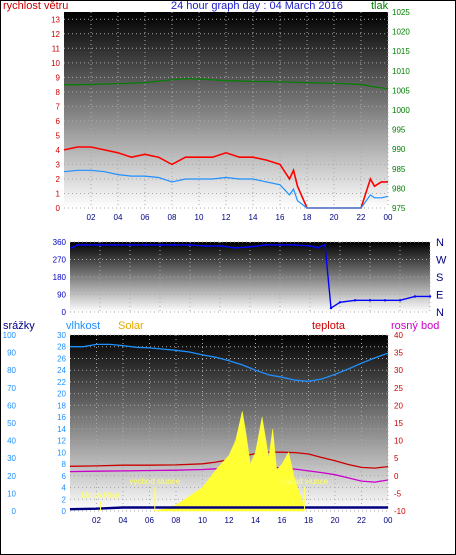 Image resolution: width=456 pixels, height=555 pixels. Describe the element at coordinates (11, 353) in the screenshot. I see `rain-tick-label: 90` at that location.